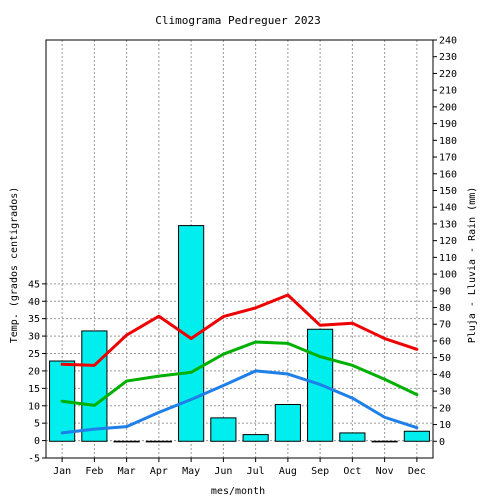 The width and height of the screenshot is (500, 500). Describe the element at coordinates (445, 308) in the screenshot. I see `right-tick-label: 80` at that location.